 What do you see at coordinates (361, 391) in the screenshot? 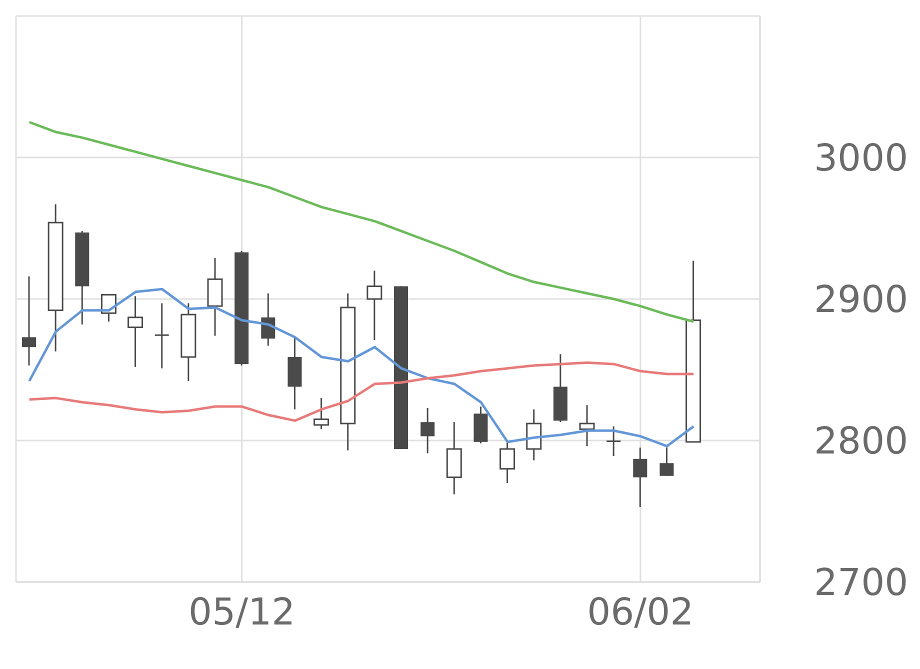
I see `line-series` at bounding box center [361, 391].